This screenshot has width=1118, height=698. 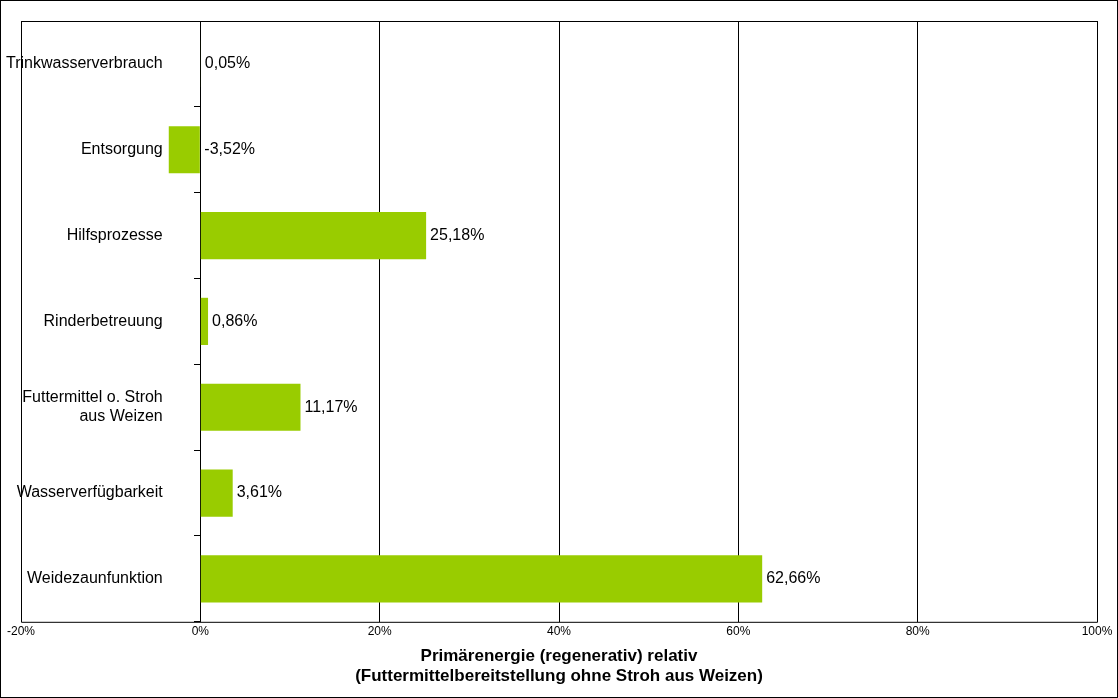 I want to click on data-label: 3,61%, so click(x=259, y=492).